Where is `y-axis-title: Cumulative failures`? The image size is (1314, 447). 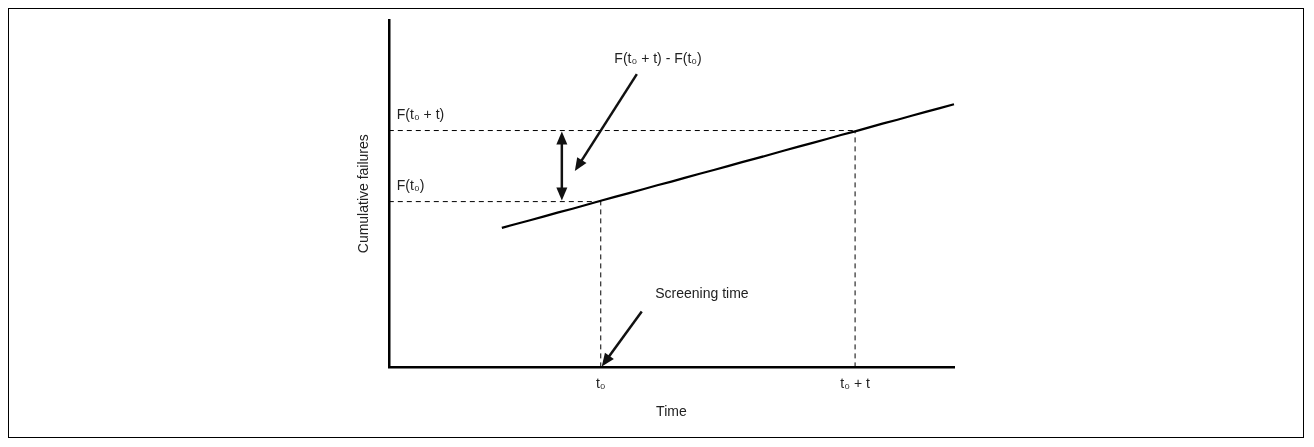
y-axis-title: Cumulative failures is located at coordinates (363, 194).